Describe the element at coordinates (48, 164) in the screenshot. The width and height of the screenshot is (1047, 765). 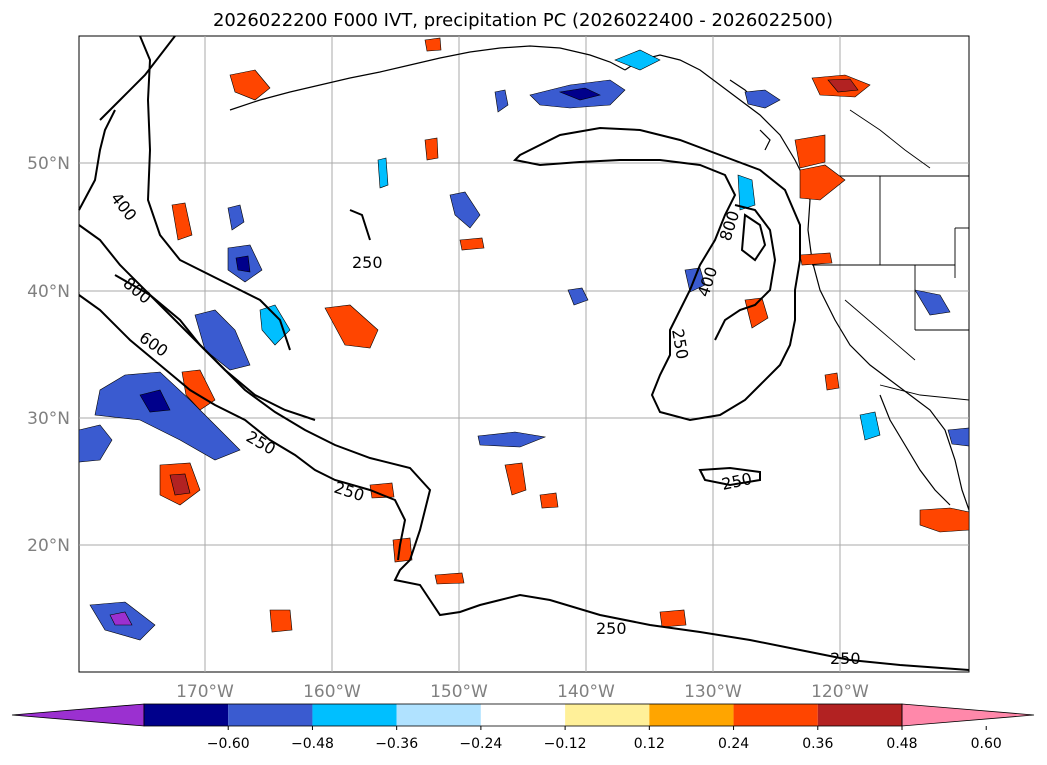
I see `lat-label: 50°N` at that location.